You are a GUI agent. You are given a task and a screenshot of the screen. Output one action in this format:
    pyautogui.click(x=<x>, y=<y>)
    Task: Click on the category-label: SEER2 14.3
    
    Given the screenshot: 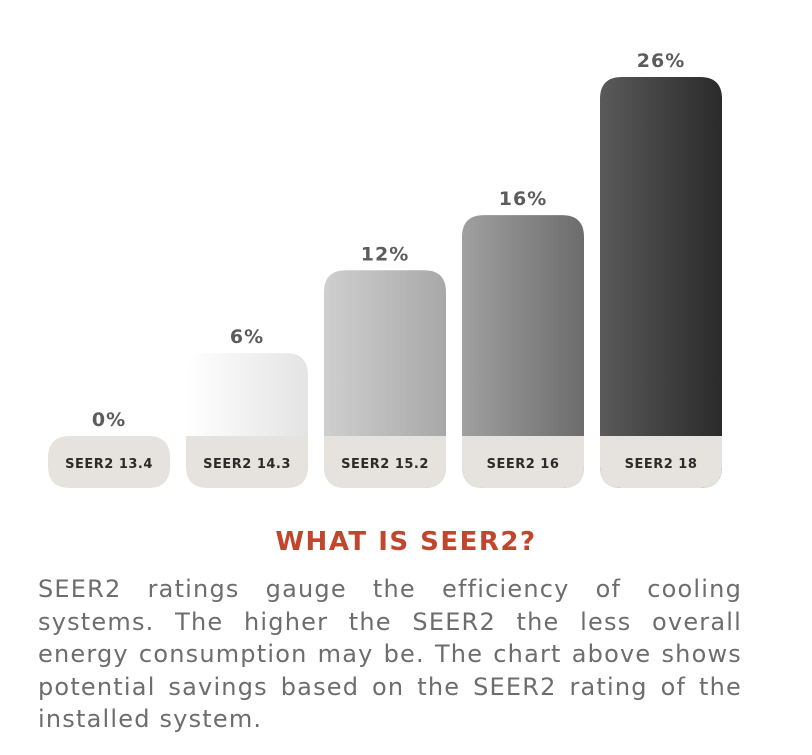 What is the action you would take?
    pyautogui.click(x=247, y=464)
    